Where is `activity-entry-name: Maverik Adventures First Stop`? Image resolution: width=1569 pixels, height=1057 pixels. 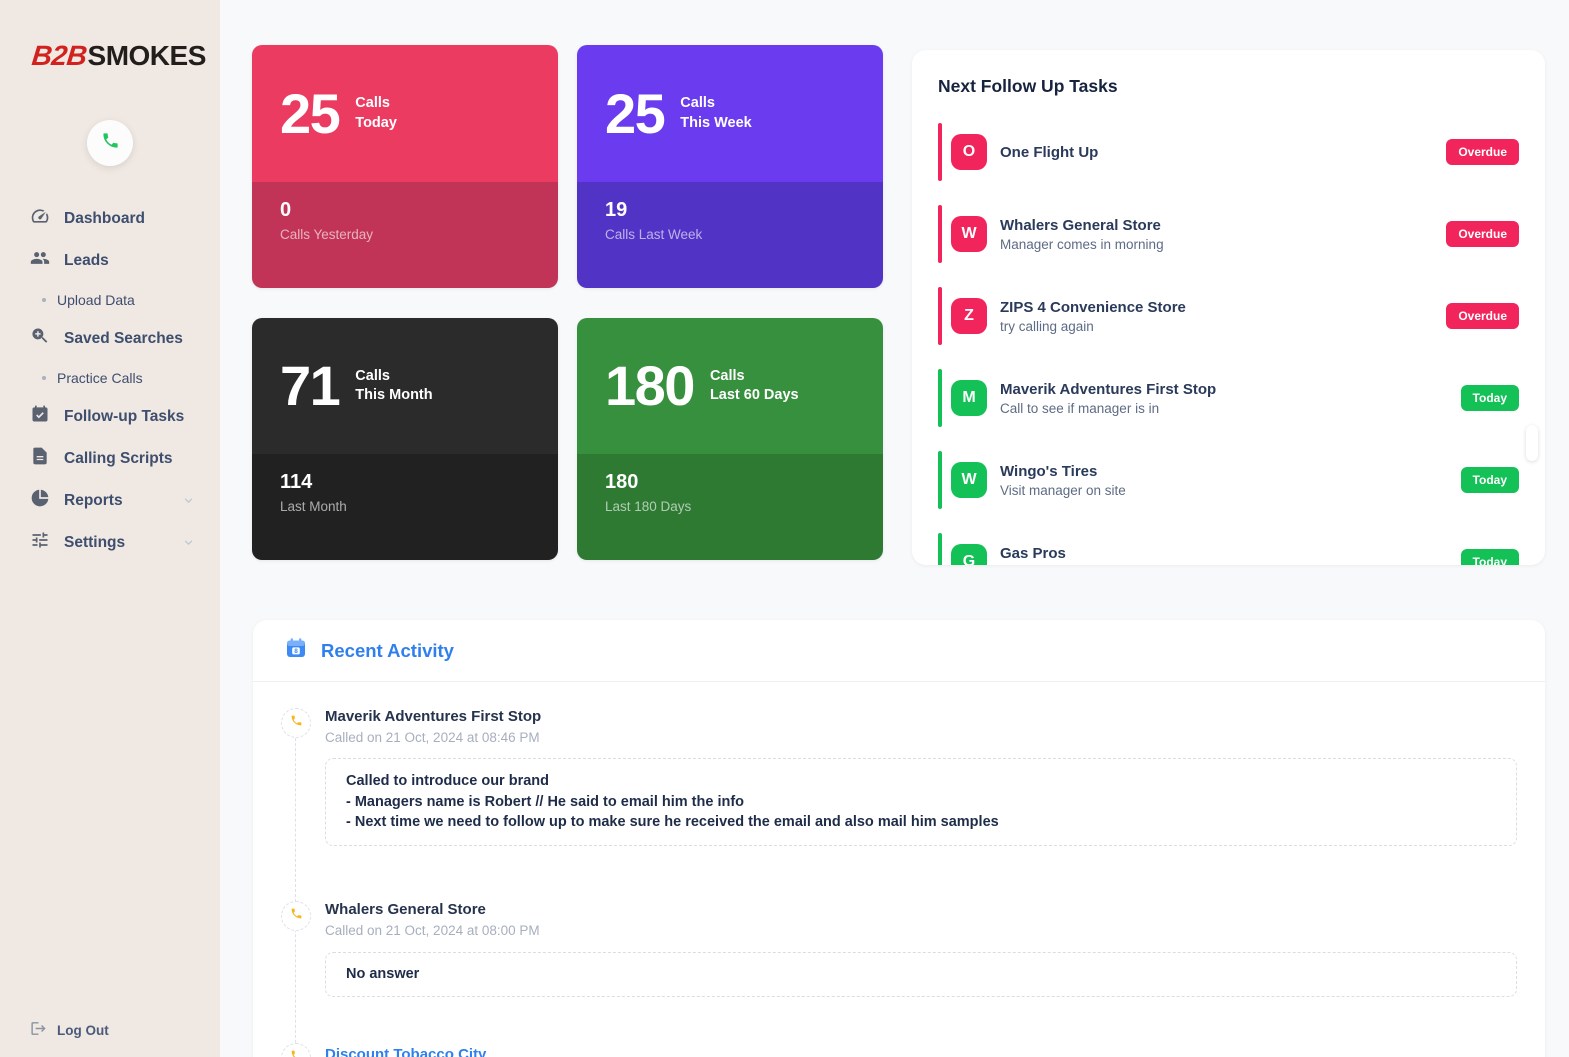 activity-entry-name: Maverik Adventures First Stop is located at coordinates (433, 716).